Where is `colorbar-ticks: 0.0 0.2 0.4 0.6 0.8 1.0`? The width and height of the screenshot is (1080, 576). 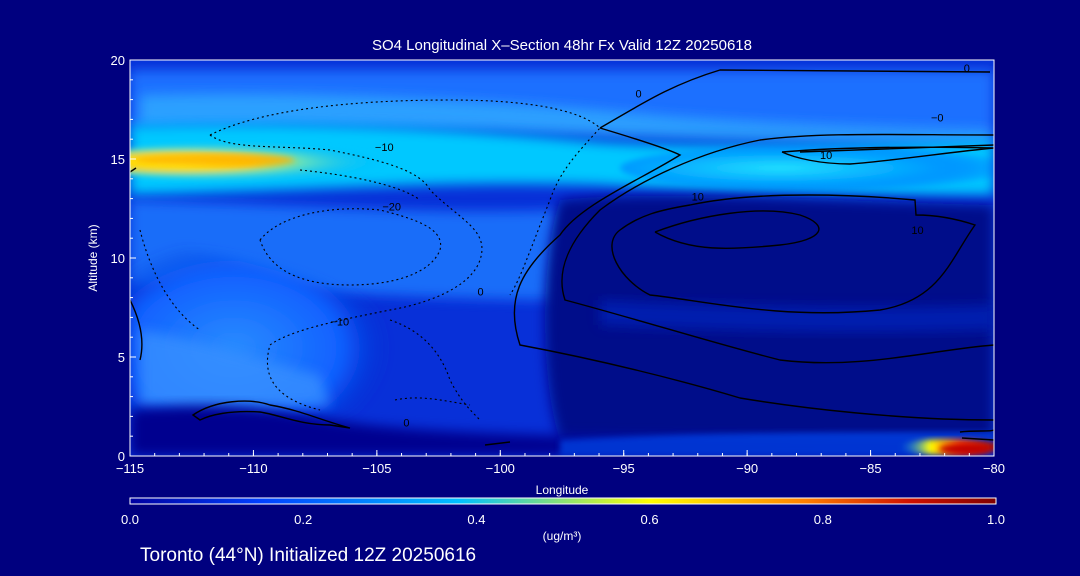 colorbar-ticks: 0.0 0.2 0.4 0.6 0.8 1.0 is located at coordinates (563, 519).